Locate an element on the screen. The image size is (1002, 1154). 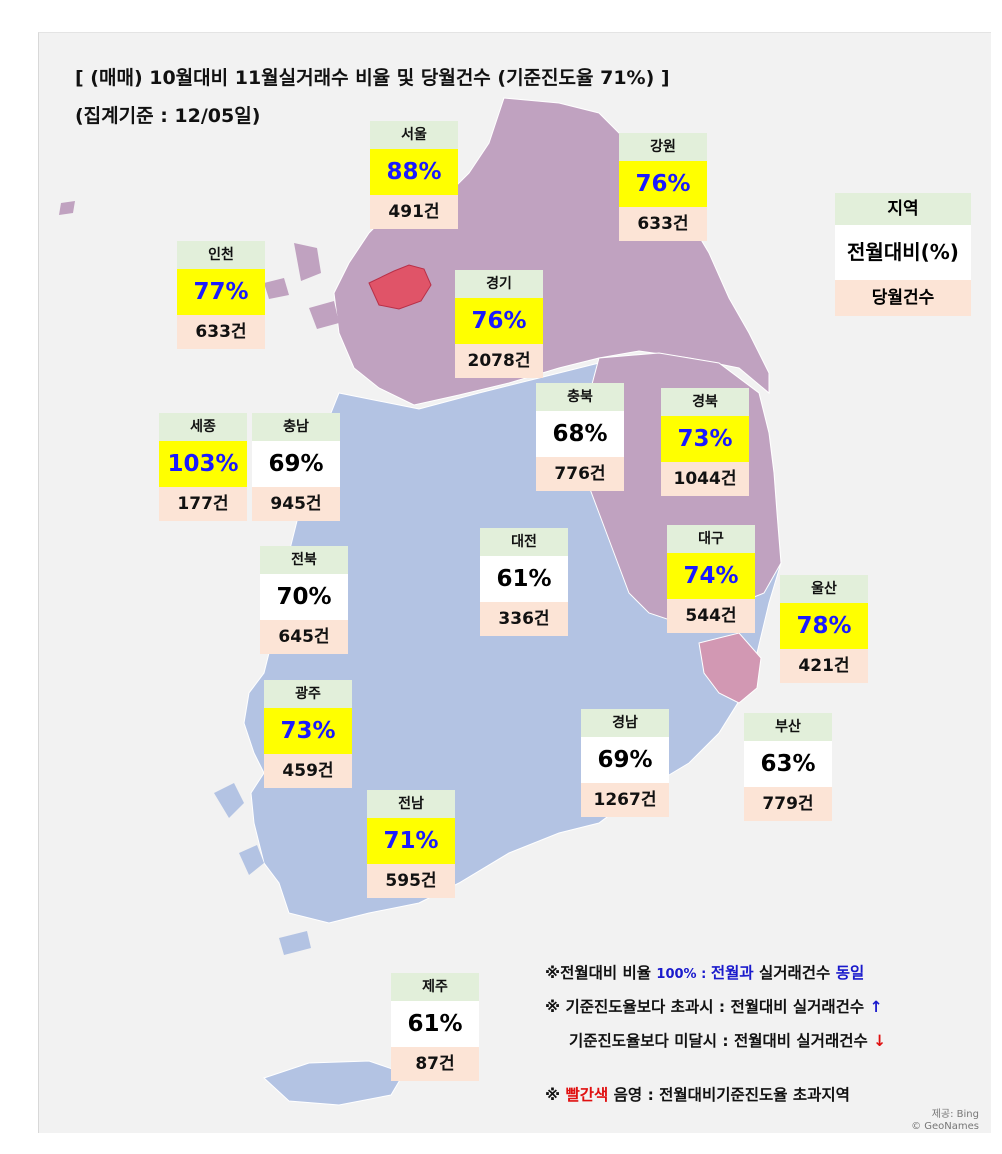
region-name: 대전 is located at coordinates (524, 542).